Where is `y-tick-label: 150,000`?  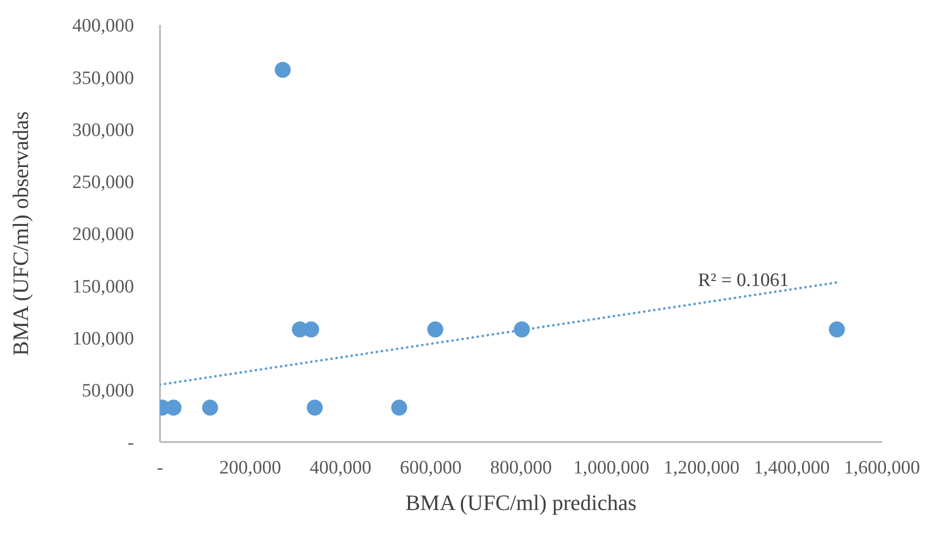 y-tick-label: 150,000 is located at coordinates (103, 287).